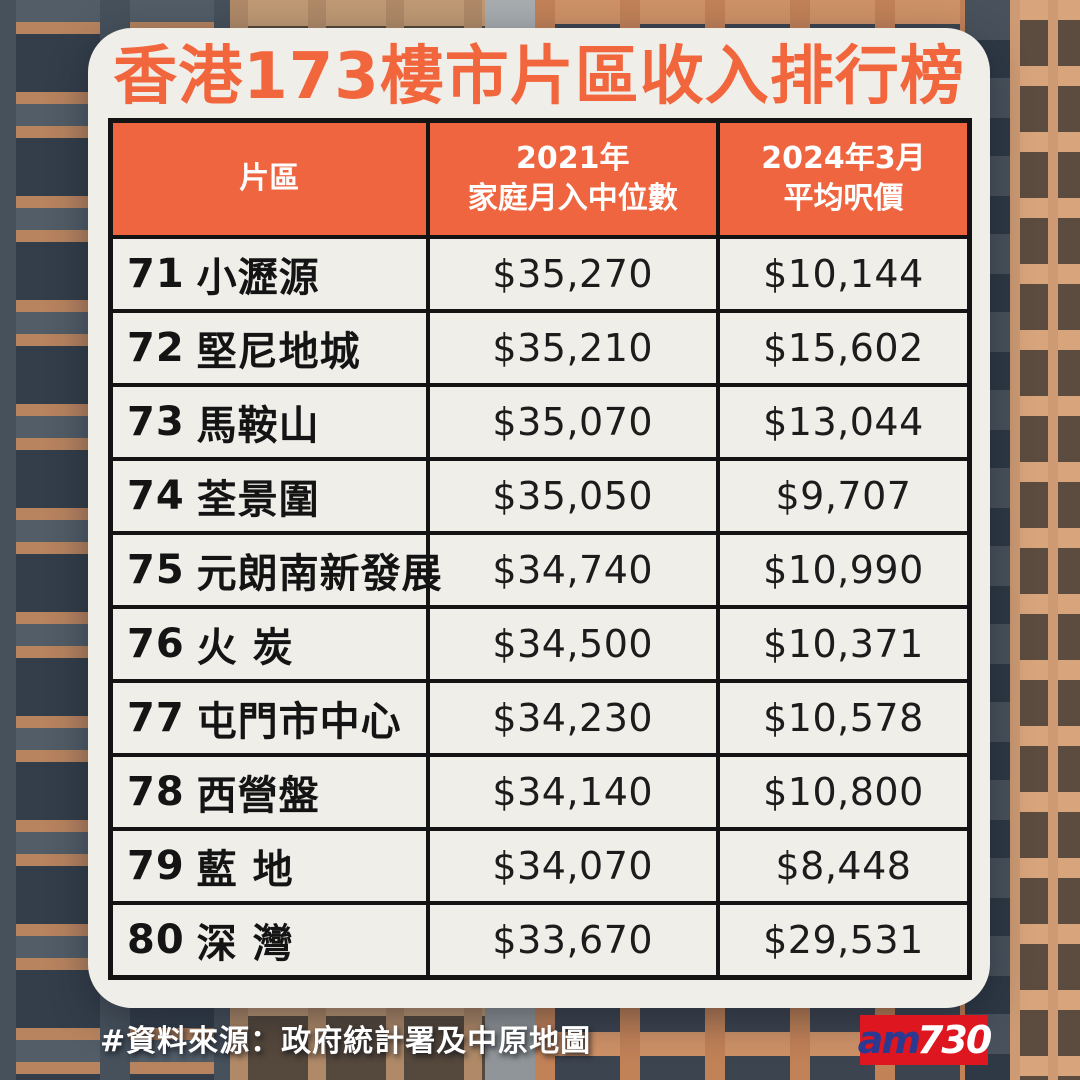  Describe the element at coordinates (570, 644) in the screenshot. I see `income-cell: $34,500` at that location.